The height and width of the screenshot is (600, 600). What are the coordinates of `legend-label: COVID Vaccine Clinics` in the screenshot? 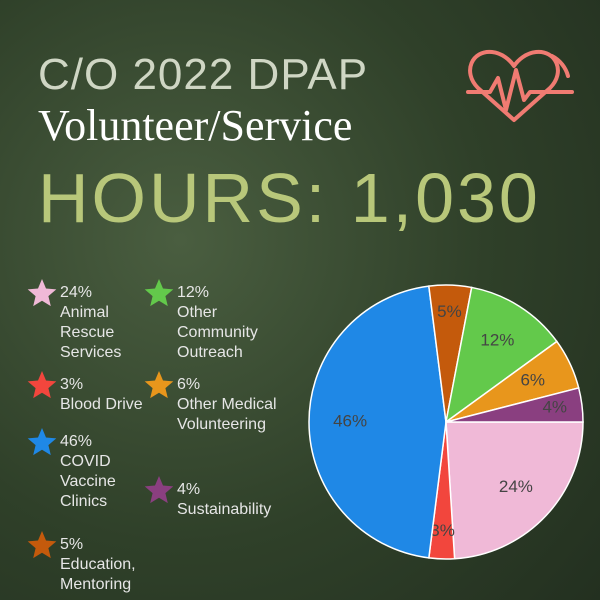 It's located at (88, 481).